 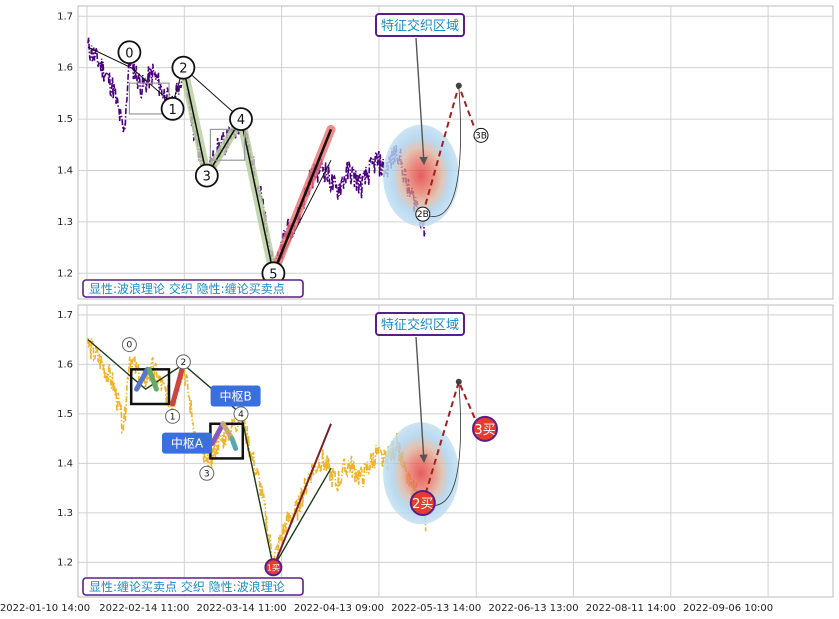 What do you see at coordinates (458, 85) in the screenshot?
I see `projection-peak` at bounding box center [458, 85].